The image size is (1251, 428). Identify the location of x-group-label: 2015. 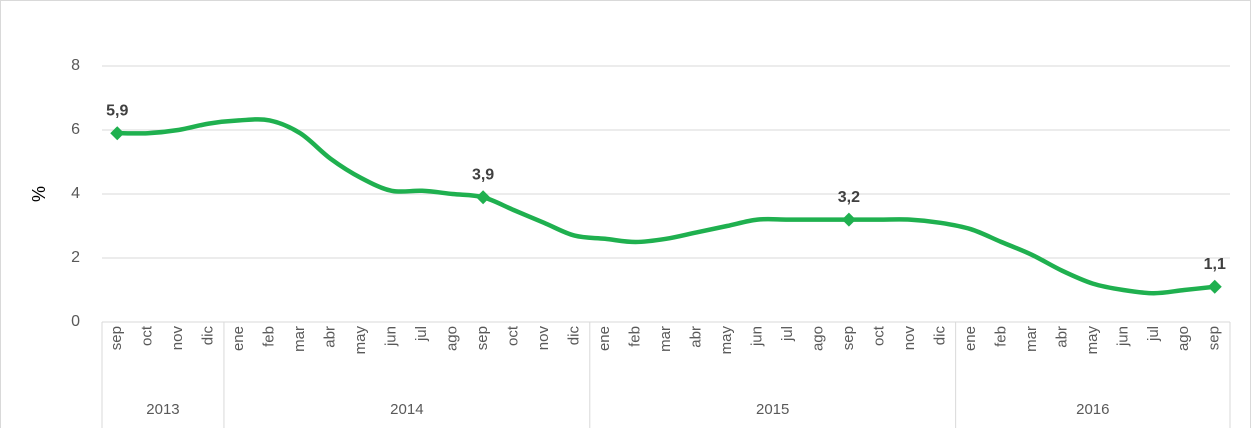
(772, 409).